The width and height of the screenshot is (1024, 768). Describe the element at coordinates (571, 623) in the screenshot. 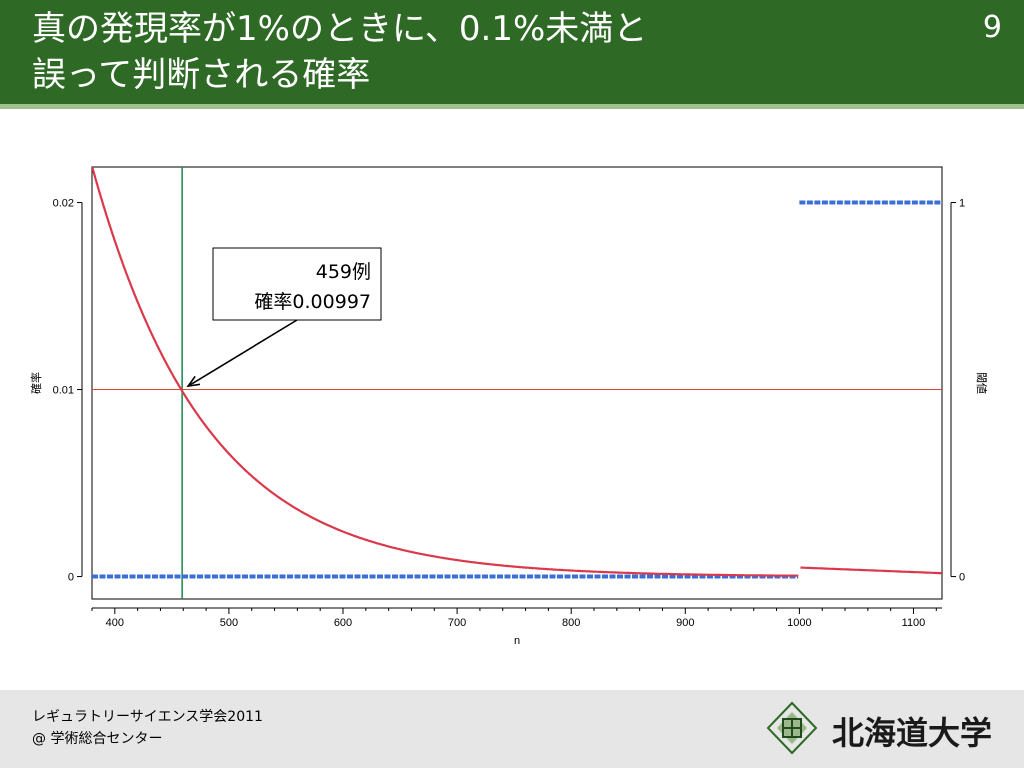

I see `x-tick-label: 800` at that location.